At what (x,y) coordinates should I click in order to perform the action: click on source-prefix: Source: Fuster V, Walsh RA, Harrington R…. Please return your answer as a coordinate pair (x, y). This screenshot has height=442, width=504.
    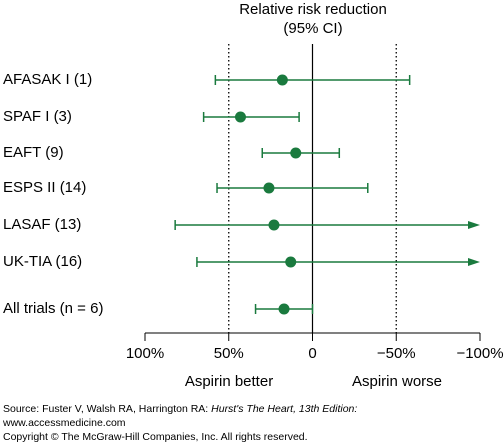
    Looking at the image, I should click on (107, 409).